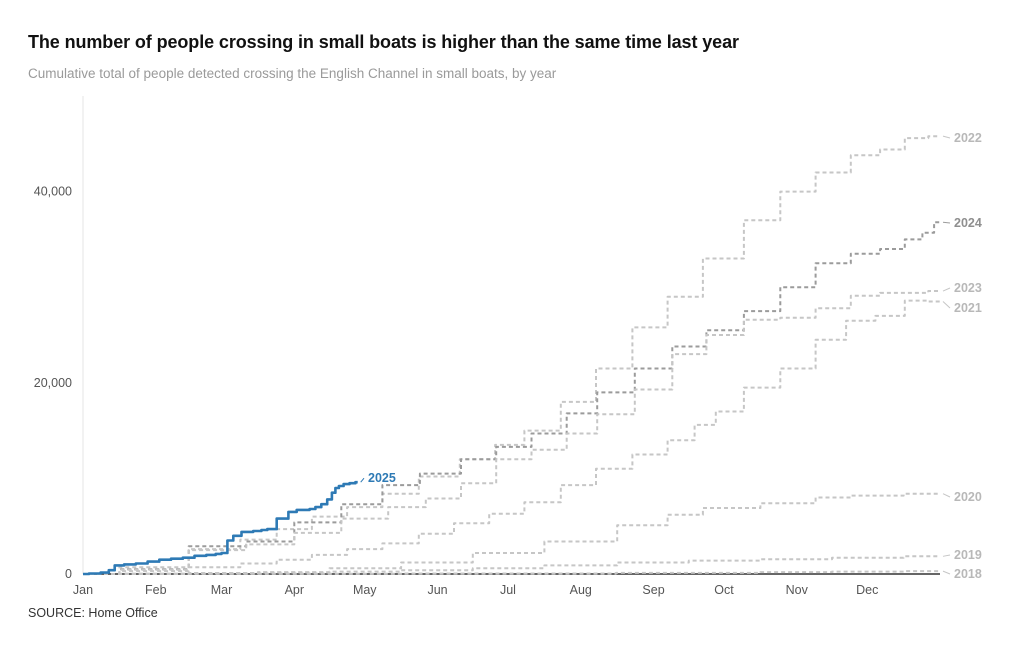 The image size is (1020, 650). I want to click on series-label-2021: 2021, so click(968, 308).